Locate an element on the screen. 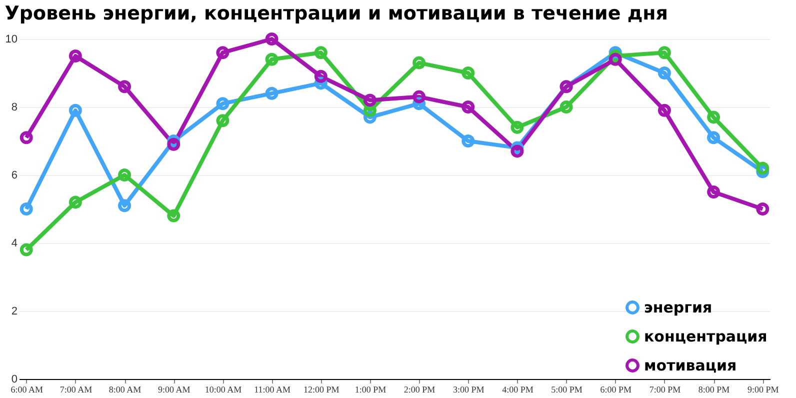  x-tick-label: 8:00 AM is located at coordinates (125, 389).